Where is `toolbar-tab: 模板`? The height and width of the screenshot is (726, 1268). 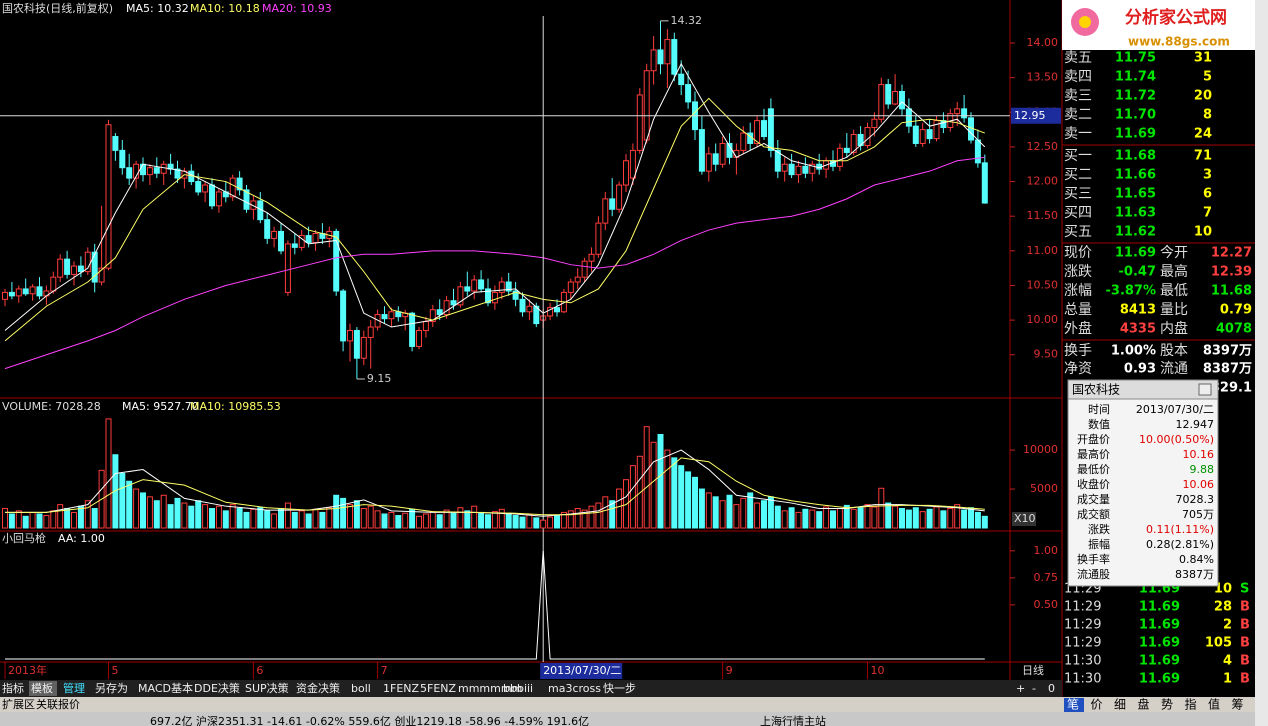
toolbar-tab: 模板 is located at coordinates (42, 688).